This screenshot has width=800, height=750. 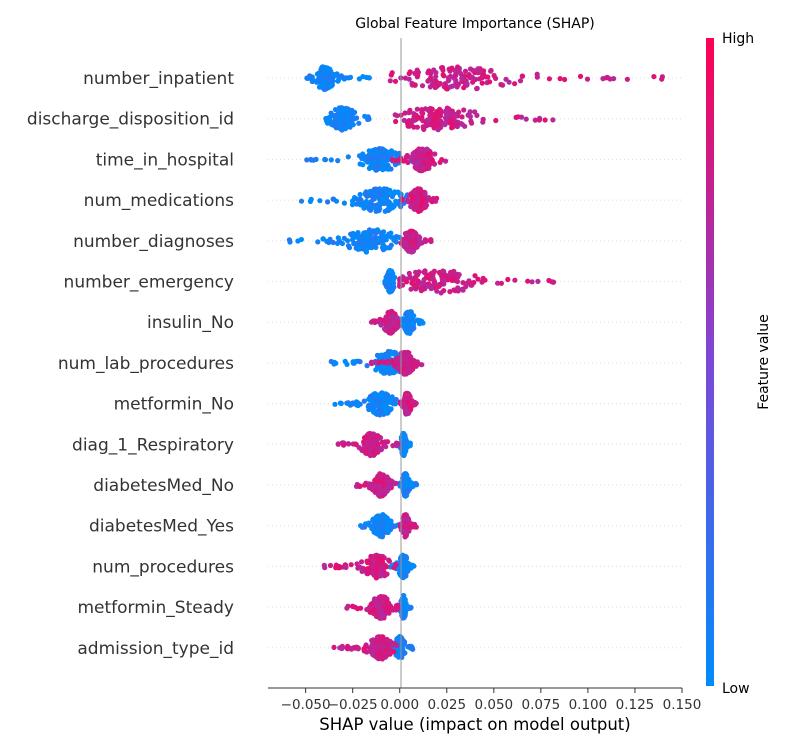 I want to click on feature-label: num_procedures, so click(x=163, y=567).